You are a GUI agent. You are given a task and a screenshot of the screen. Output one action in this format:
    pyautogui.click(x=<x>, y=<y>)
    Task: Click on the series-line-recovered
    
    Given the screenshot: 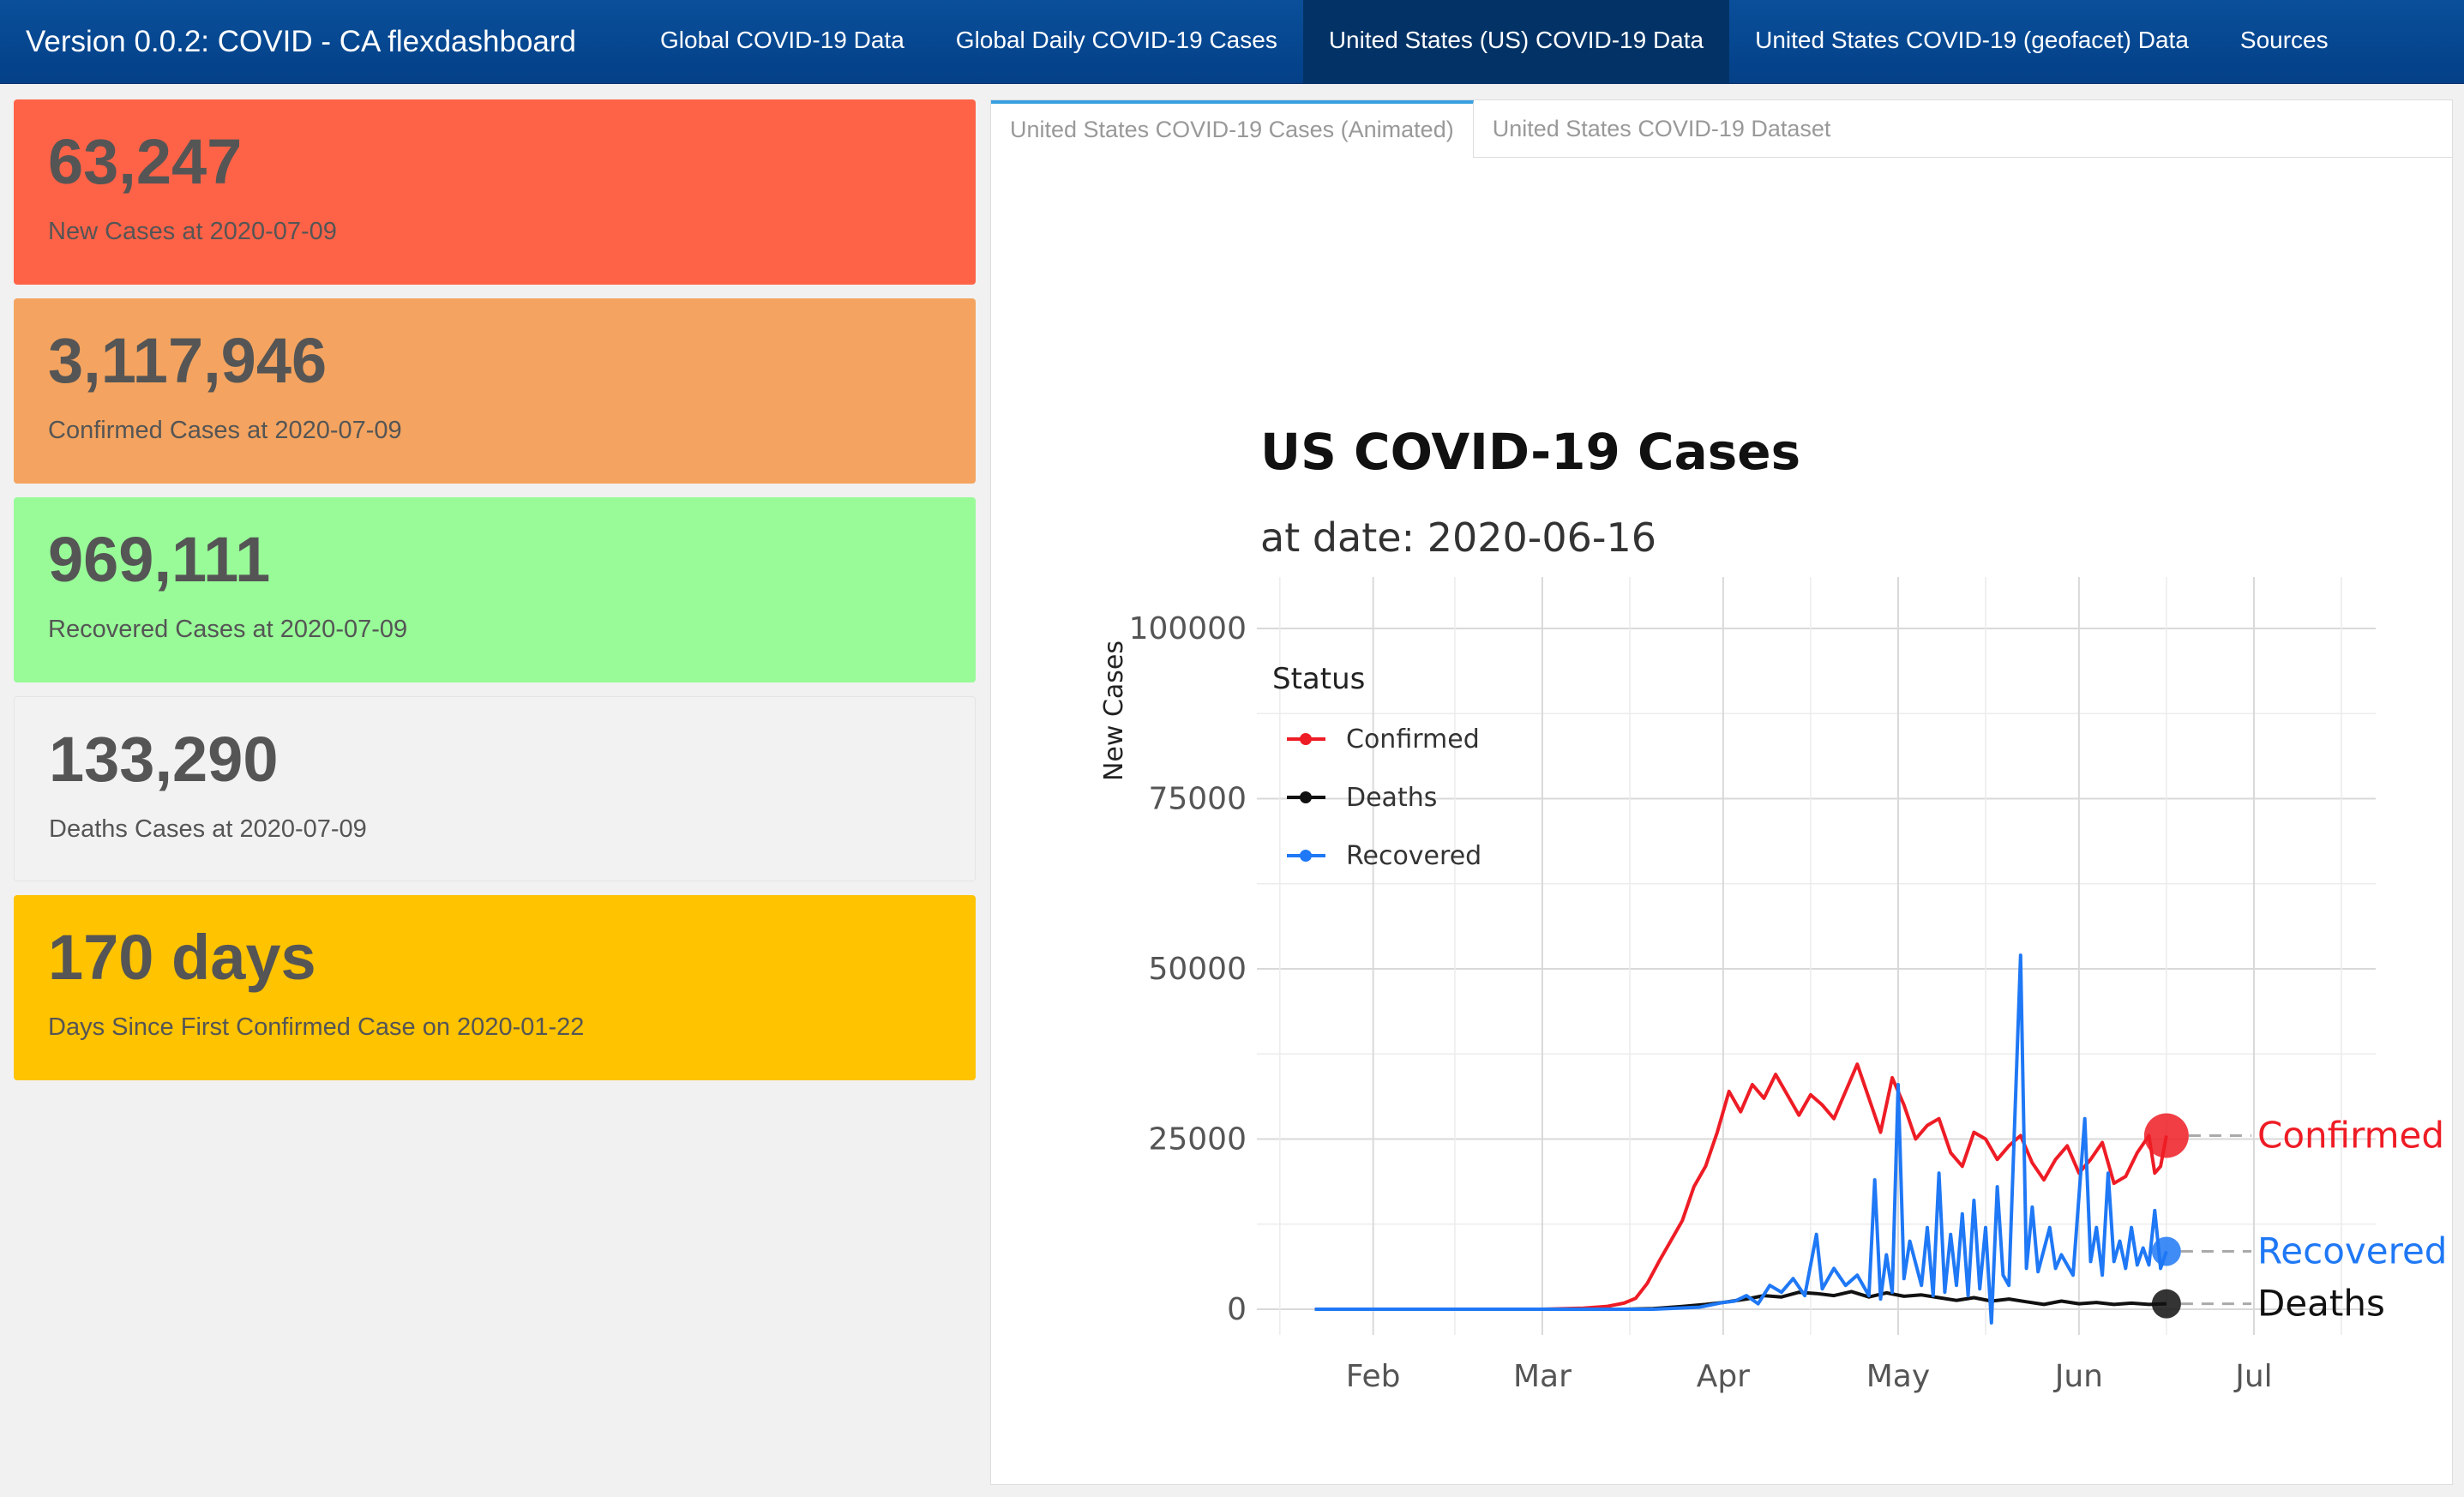 What is the action you would take?
    pyautogui.click(x=1741, y=1139)
    